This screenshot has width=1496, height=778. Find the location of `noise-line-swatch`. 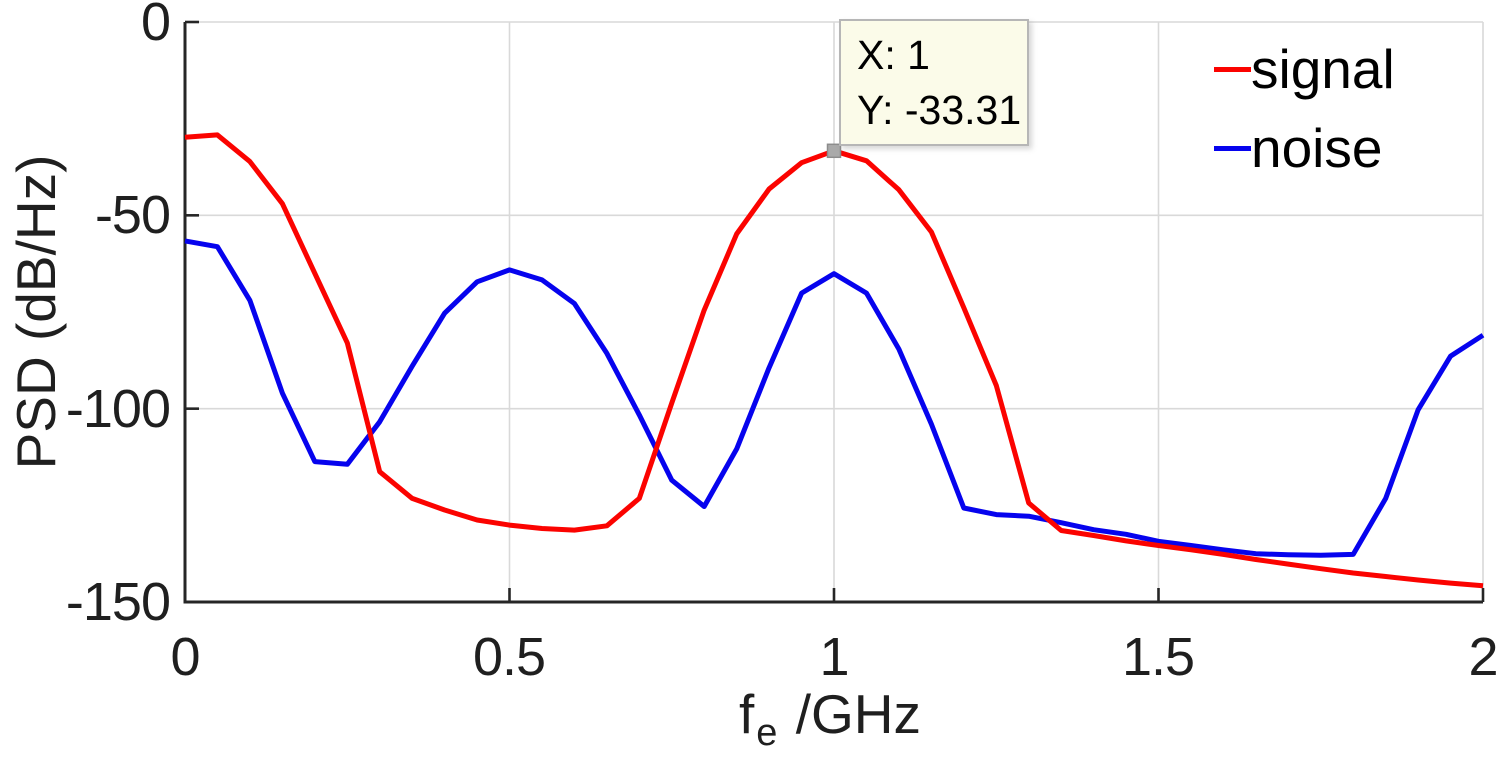

noise-line-swatch is located at coordinates (1232, 148).